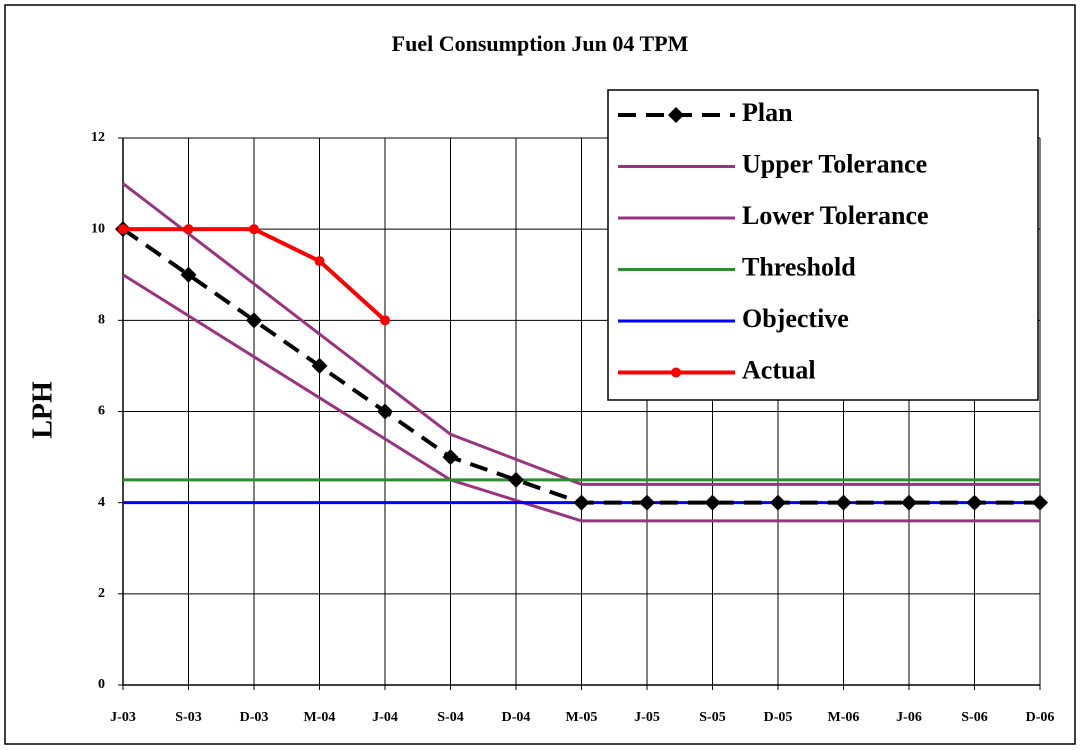 This screenshot has width=1081, height=750. Describe the element at coordinates (516, 717) in the screenshot. I see `x-tick-label: D-04` at that location.